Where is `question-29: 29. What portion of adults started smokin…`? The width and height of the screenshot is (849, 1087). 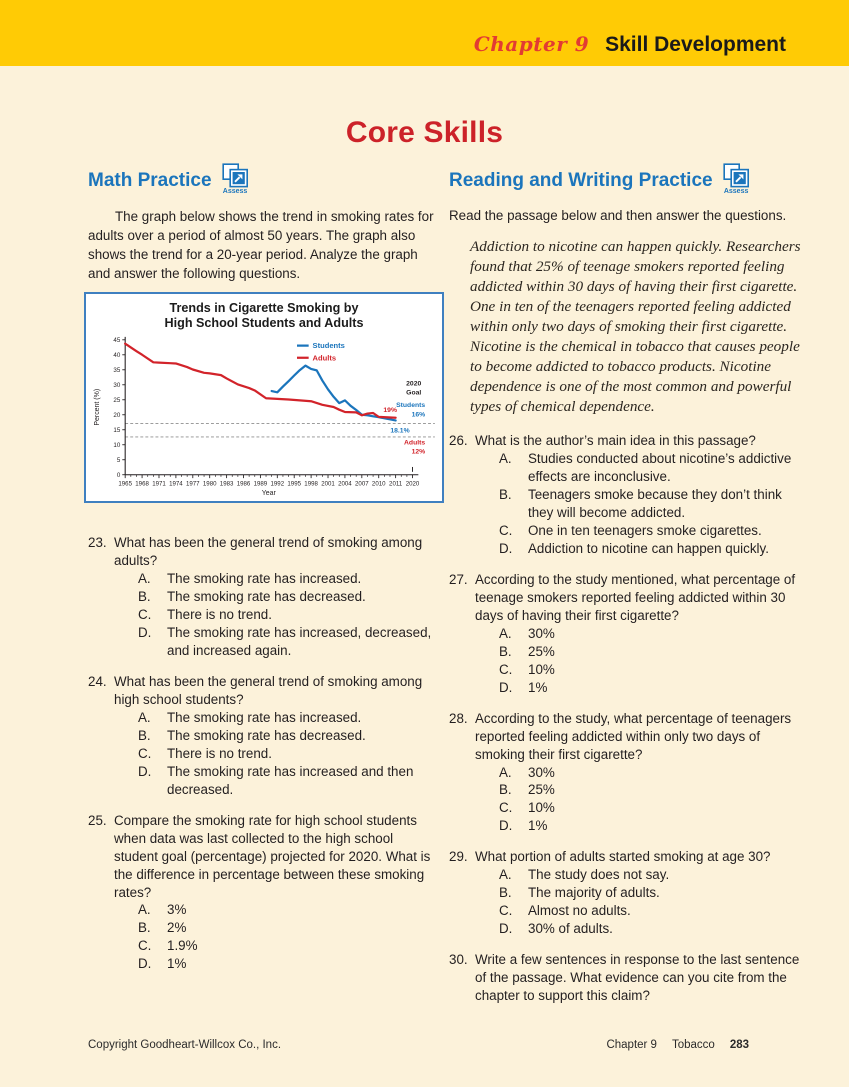
question-29: 29. What portion of adults started smokin… is located at coordinates (627, 893).